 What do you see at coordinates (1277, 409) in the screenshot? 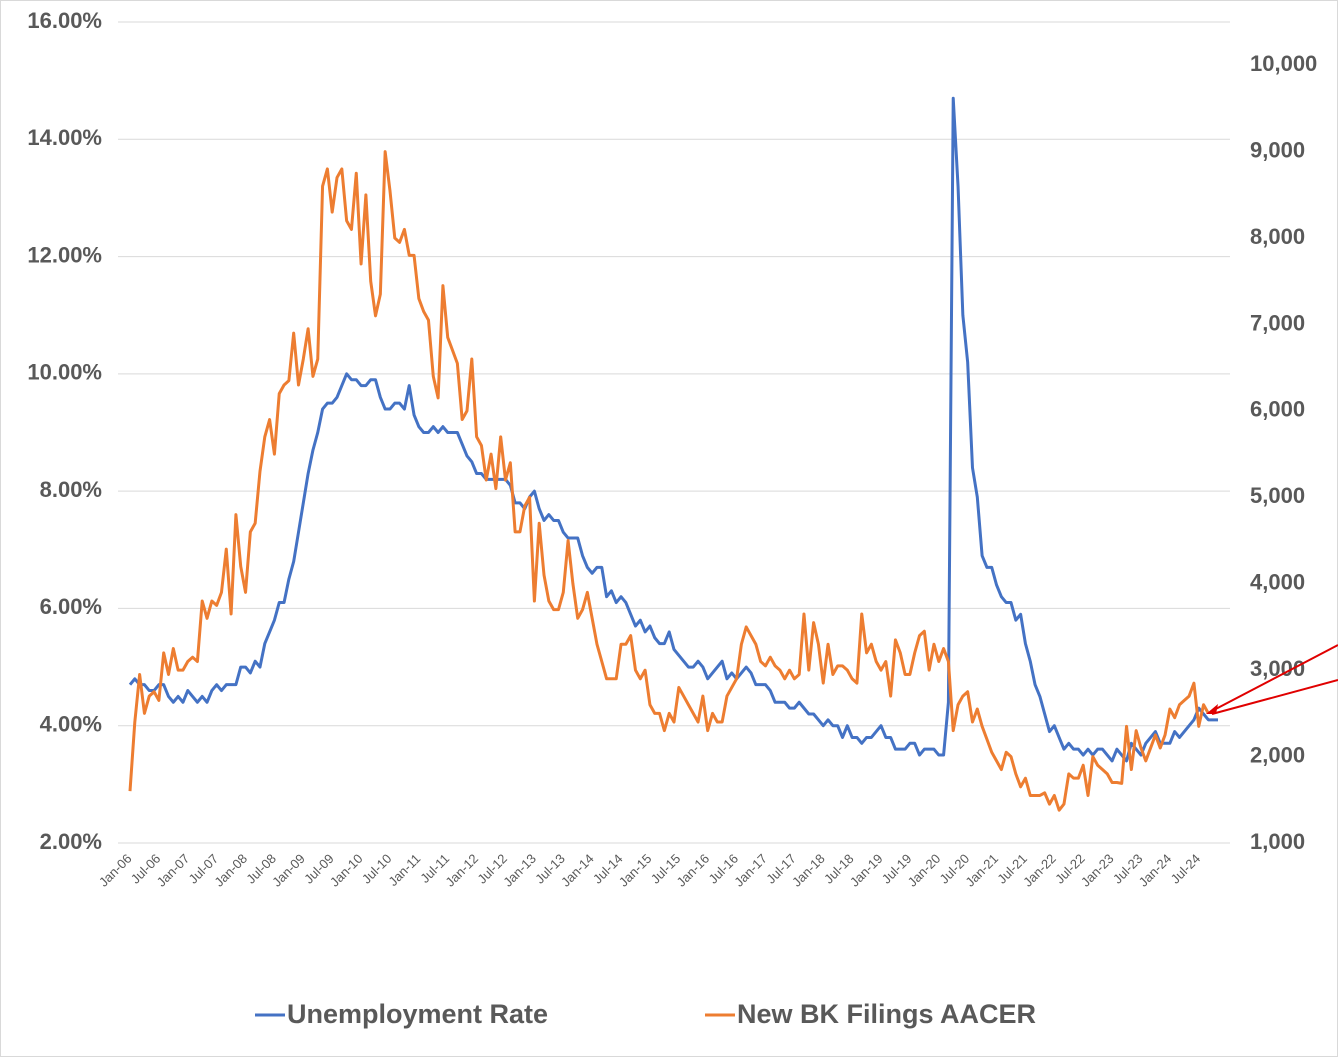
I see `y2-tick-label: 6,000` at bounding box center [1277, 409].